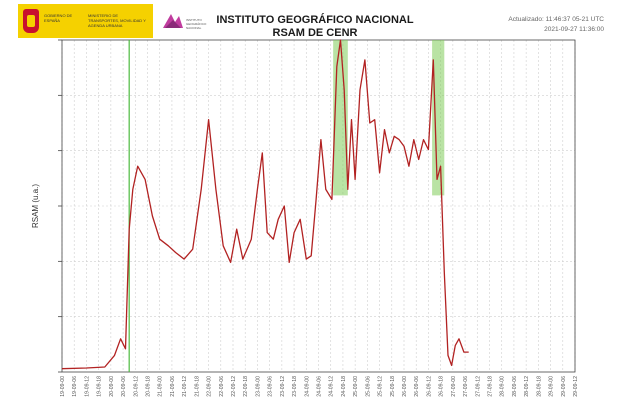  Describe the element at coordinates (556, 19) in the screenshot. I see `updated-timestamp: Actualizado: 11:46:37 05-21 UTC` at that location.